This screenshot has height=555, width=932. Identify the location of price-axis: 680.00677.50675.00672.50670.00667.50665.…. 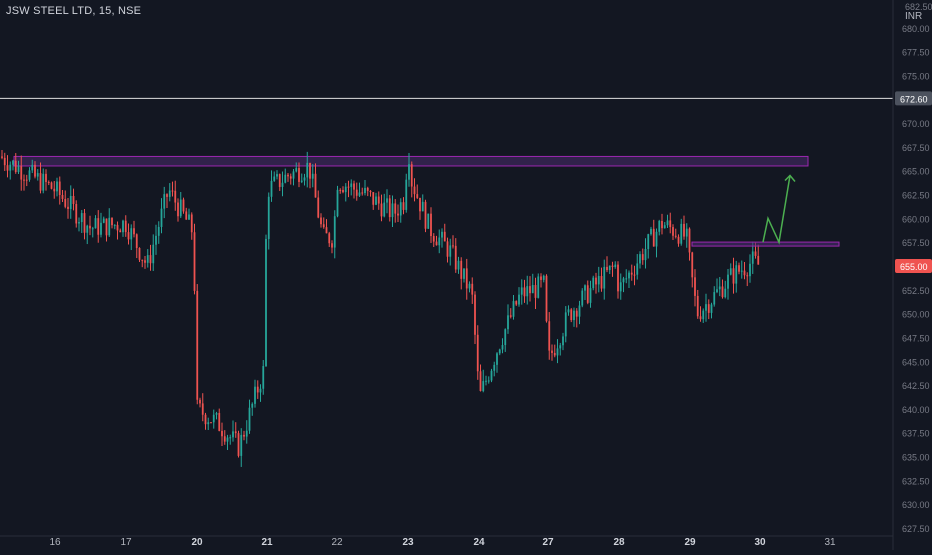
(916, 279).